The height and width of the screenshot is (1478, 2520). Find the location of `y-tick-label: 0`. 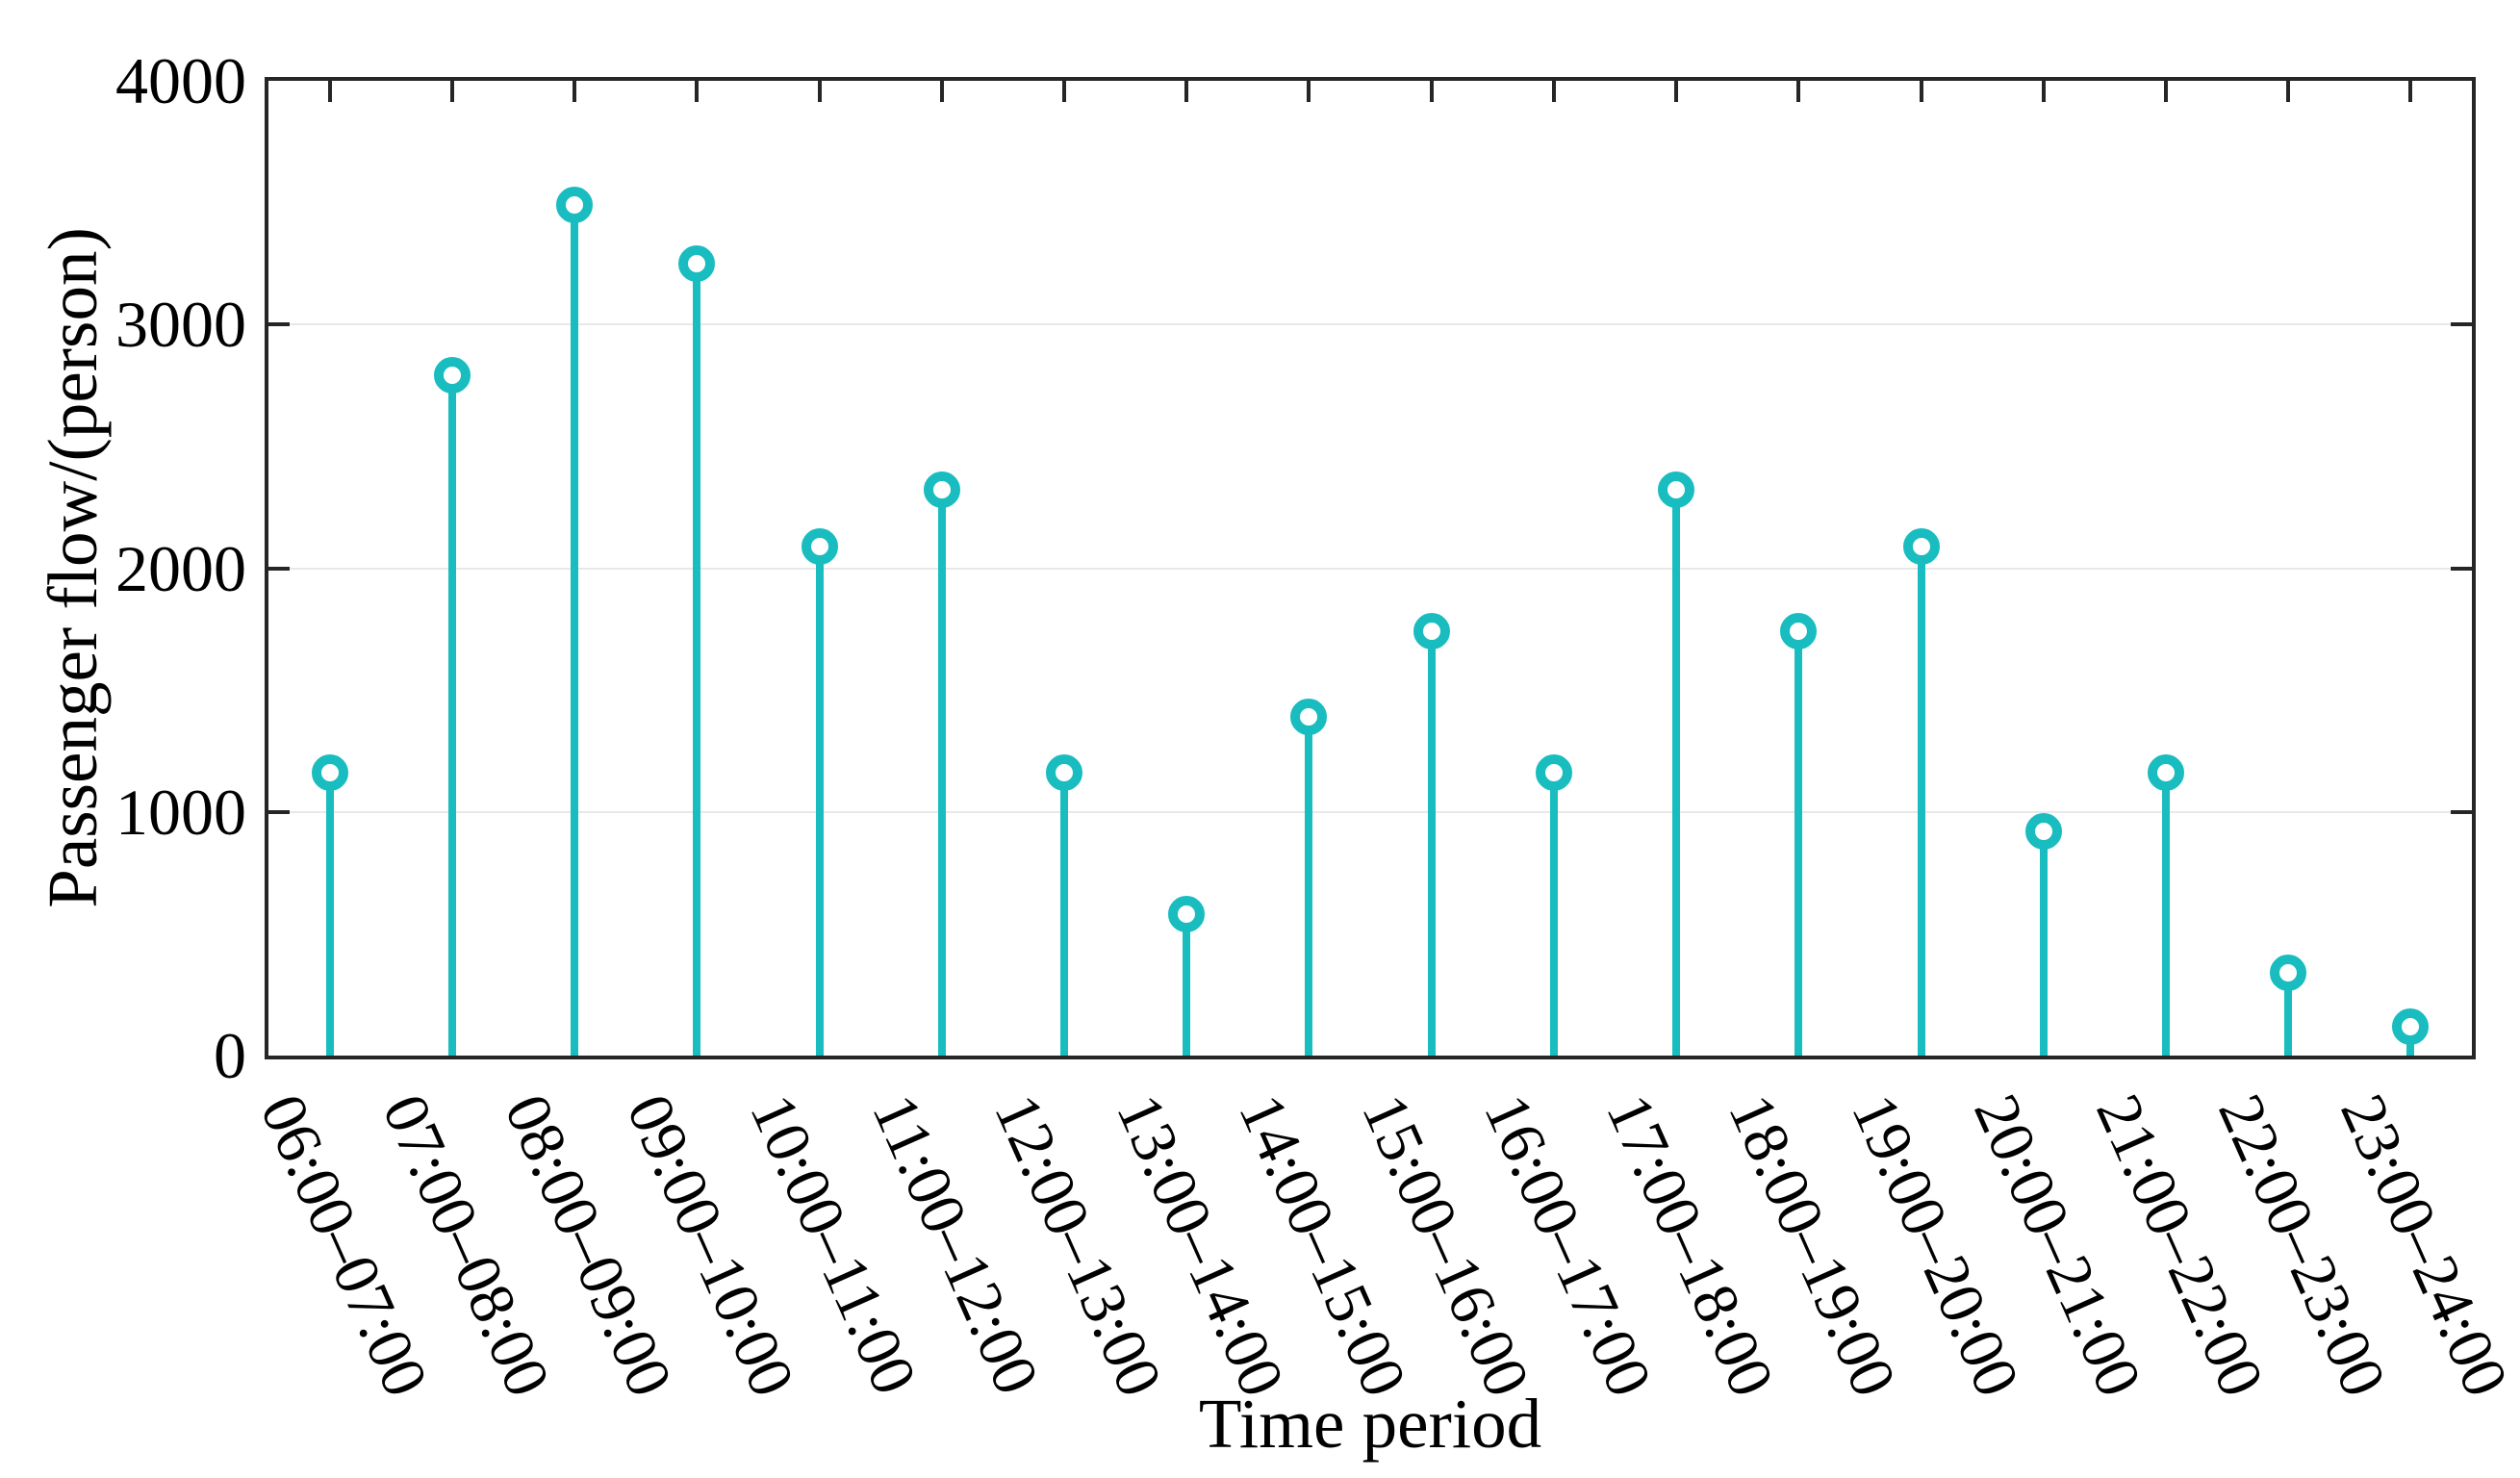

y-tick-label: 0 is located at coordinates (230, 1055).